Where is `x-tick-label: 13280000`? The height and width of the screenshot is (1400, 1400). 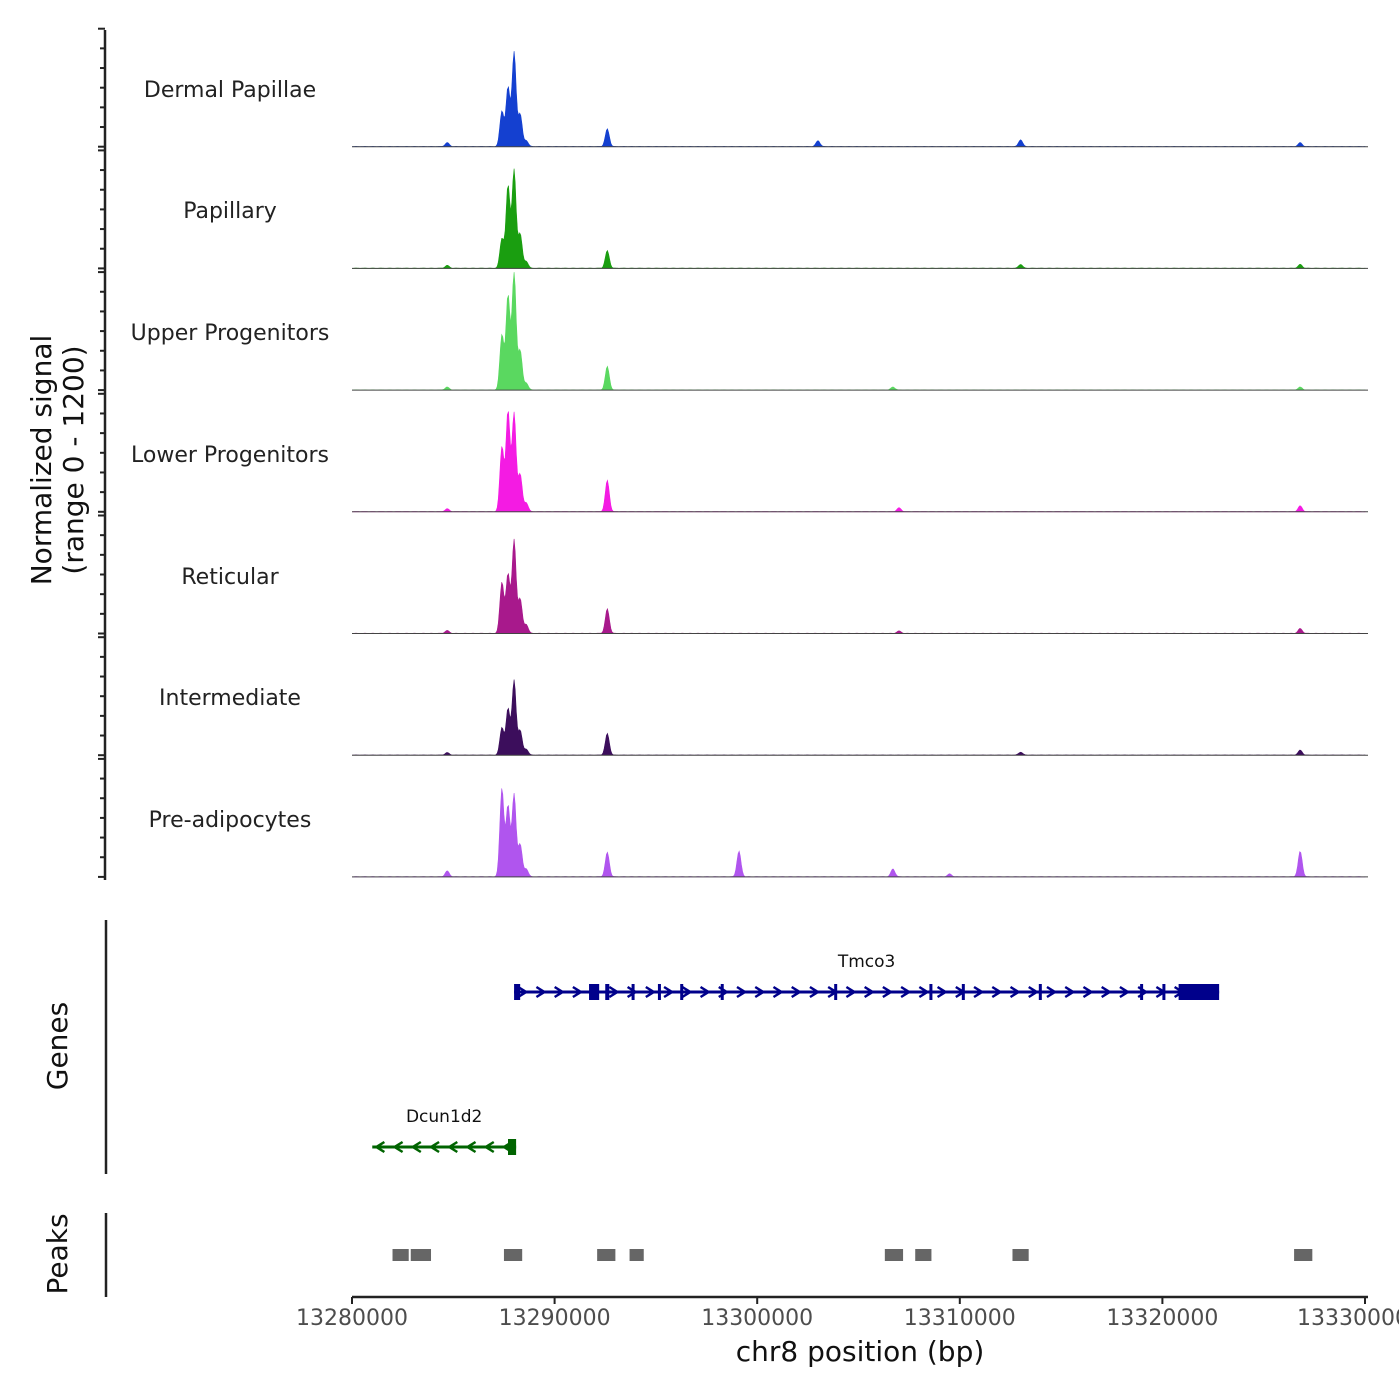
x-tick-label: 13280000 is located at coordinates (352, 1318).